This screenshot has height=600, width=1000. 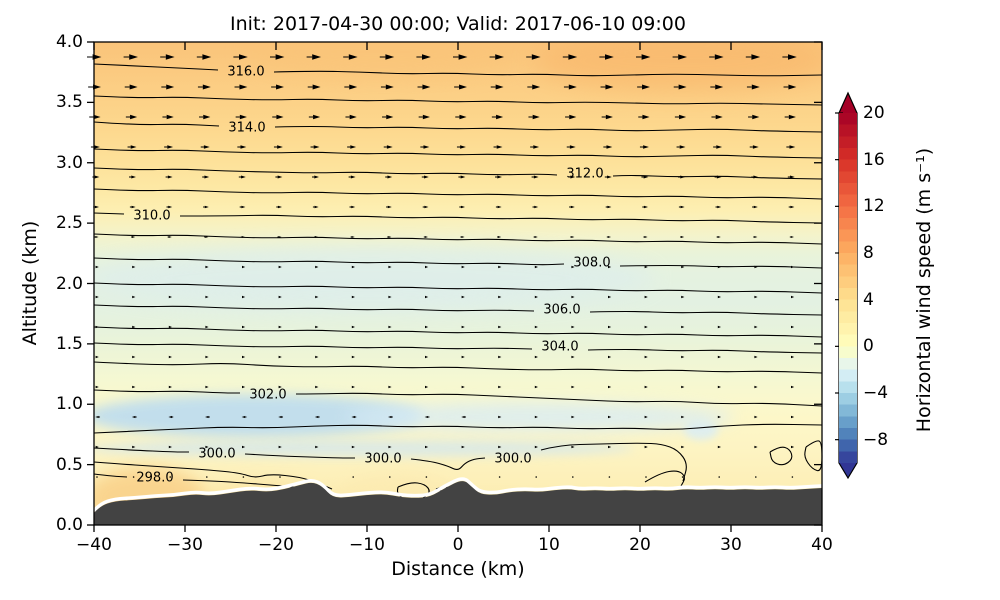 I want to click on x-tick-label: 40, so click(x=822, y=545).